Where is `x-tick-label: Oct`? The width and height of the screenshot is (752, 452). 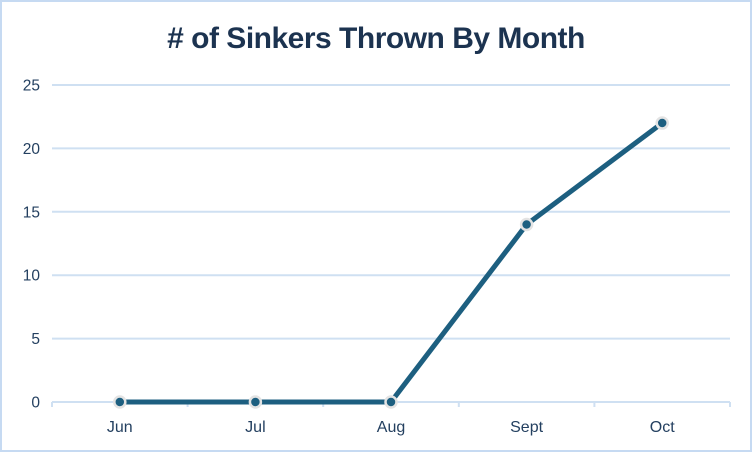 x-tick-label: Oct is located at coordinates (662, 427).